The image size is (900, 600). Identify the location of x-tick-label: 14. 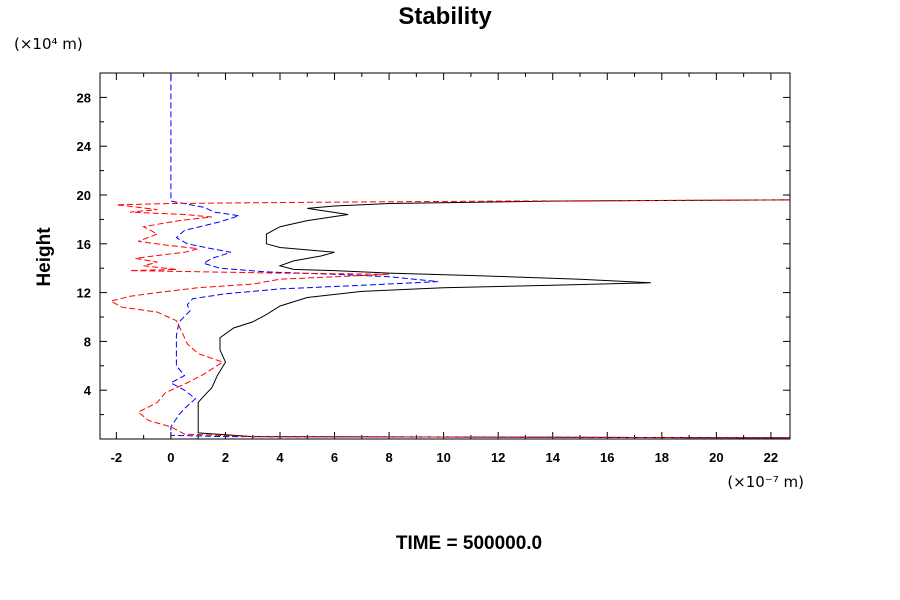
(552, 457).